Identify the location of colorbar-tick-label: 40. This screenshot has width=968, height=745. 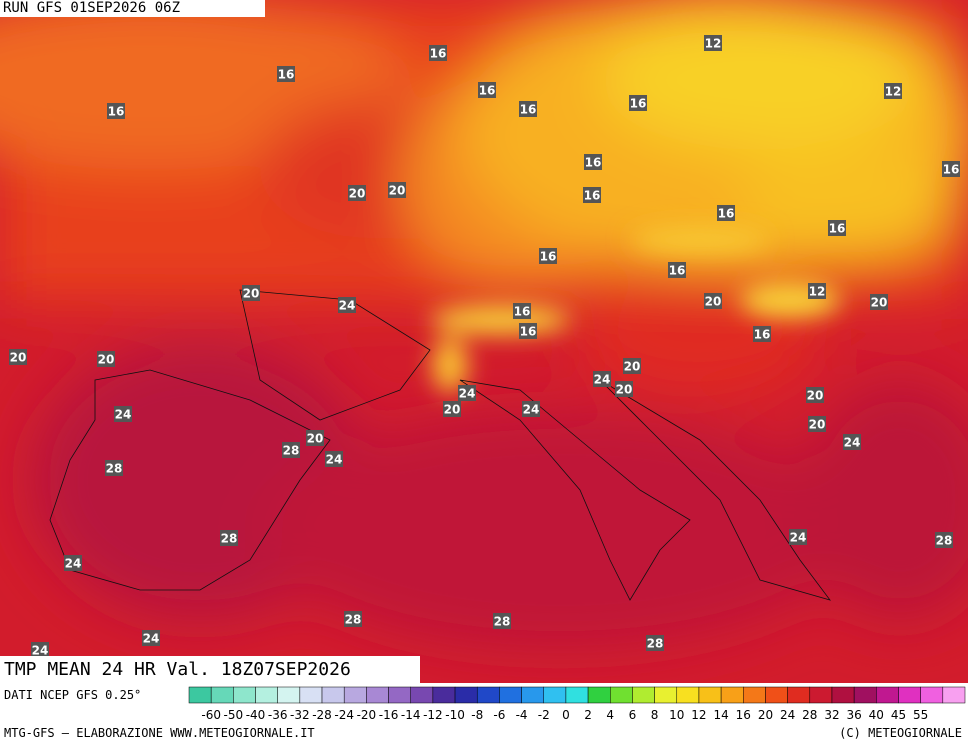
(876, 715).